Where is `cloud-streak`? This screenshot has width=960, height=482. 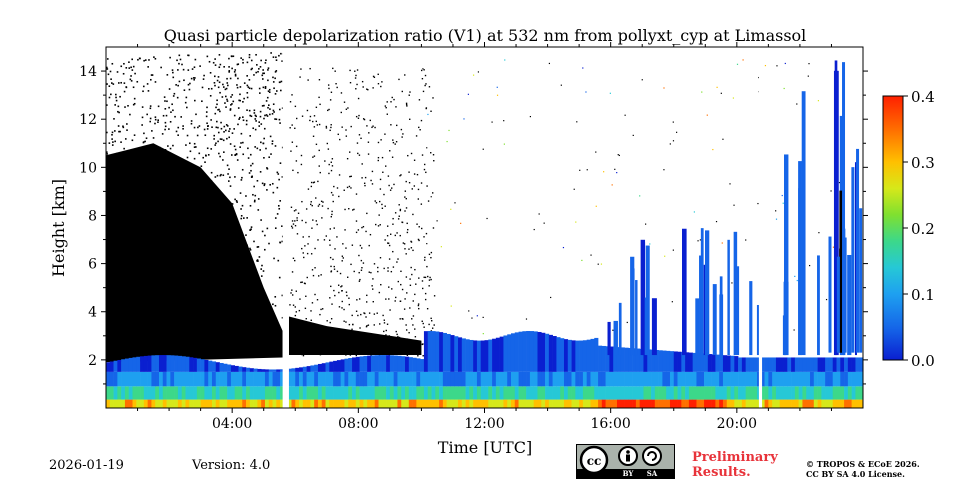 cloud-streak is located at coordinates (643, 297).